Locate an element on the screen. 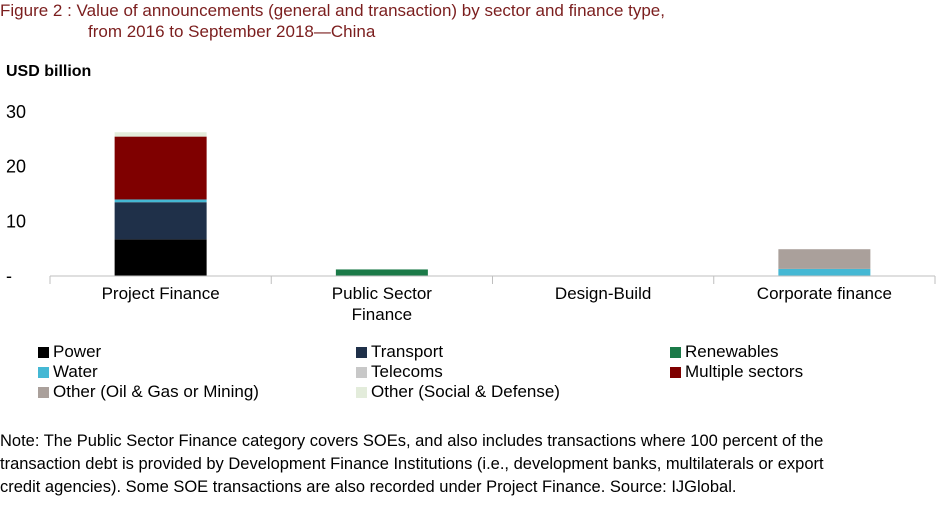 This screenshot has height=523, width=937. legend-item-7: Other (Social & Defense) is located at coordinates (458, 392).